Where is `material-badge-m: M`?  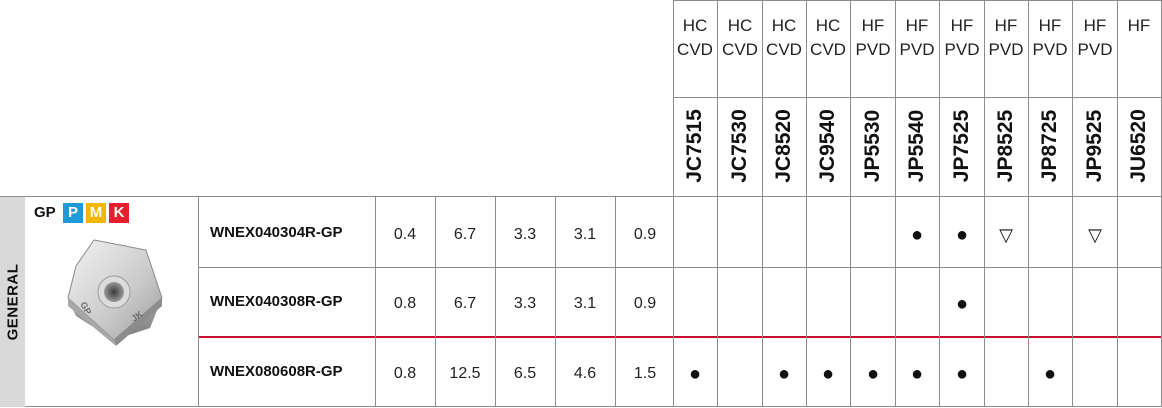 material-badge-m: M is located at coordinates (96, 213).